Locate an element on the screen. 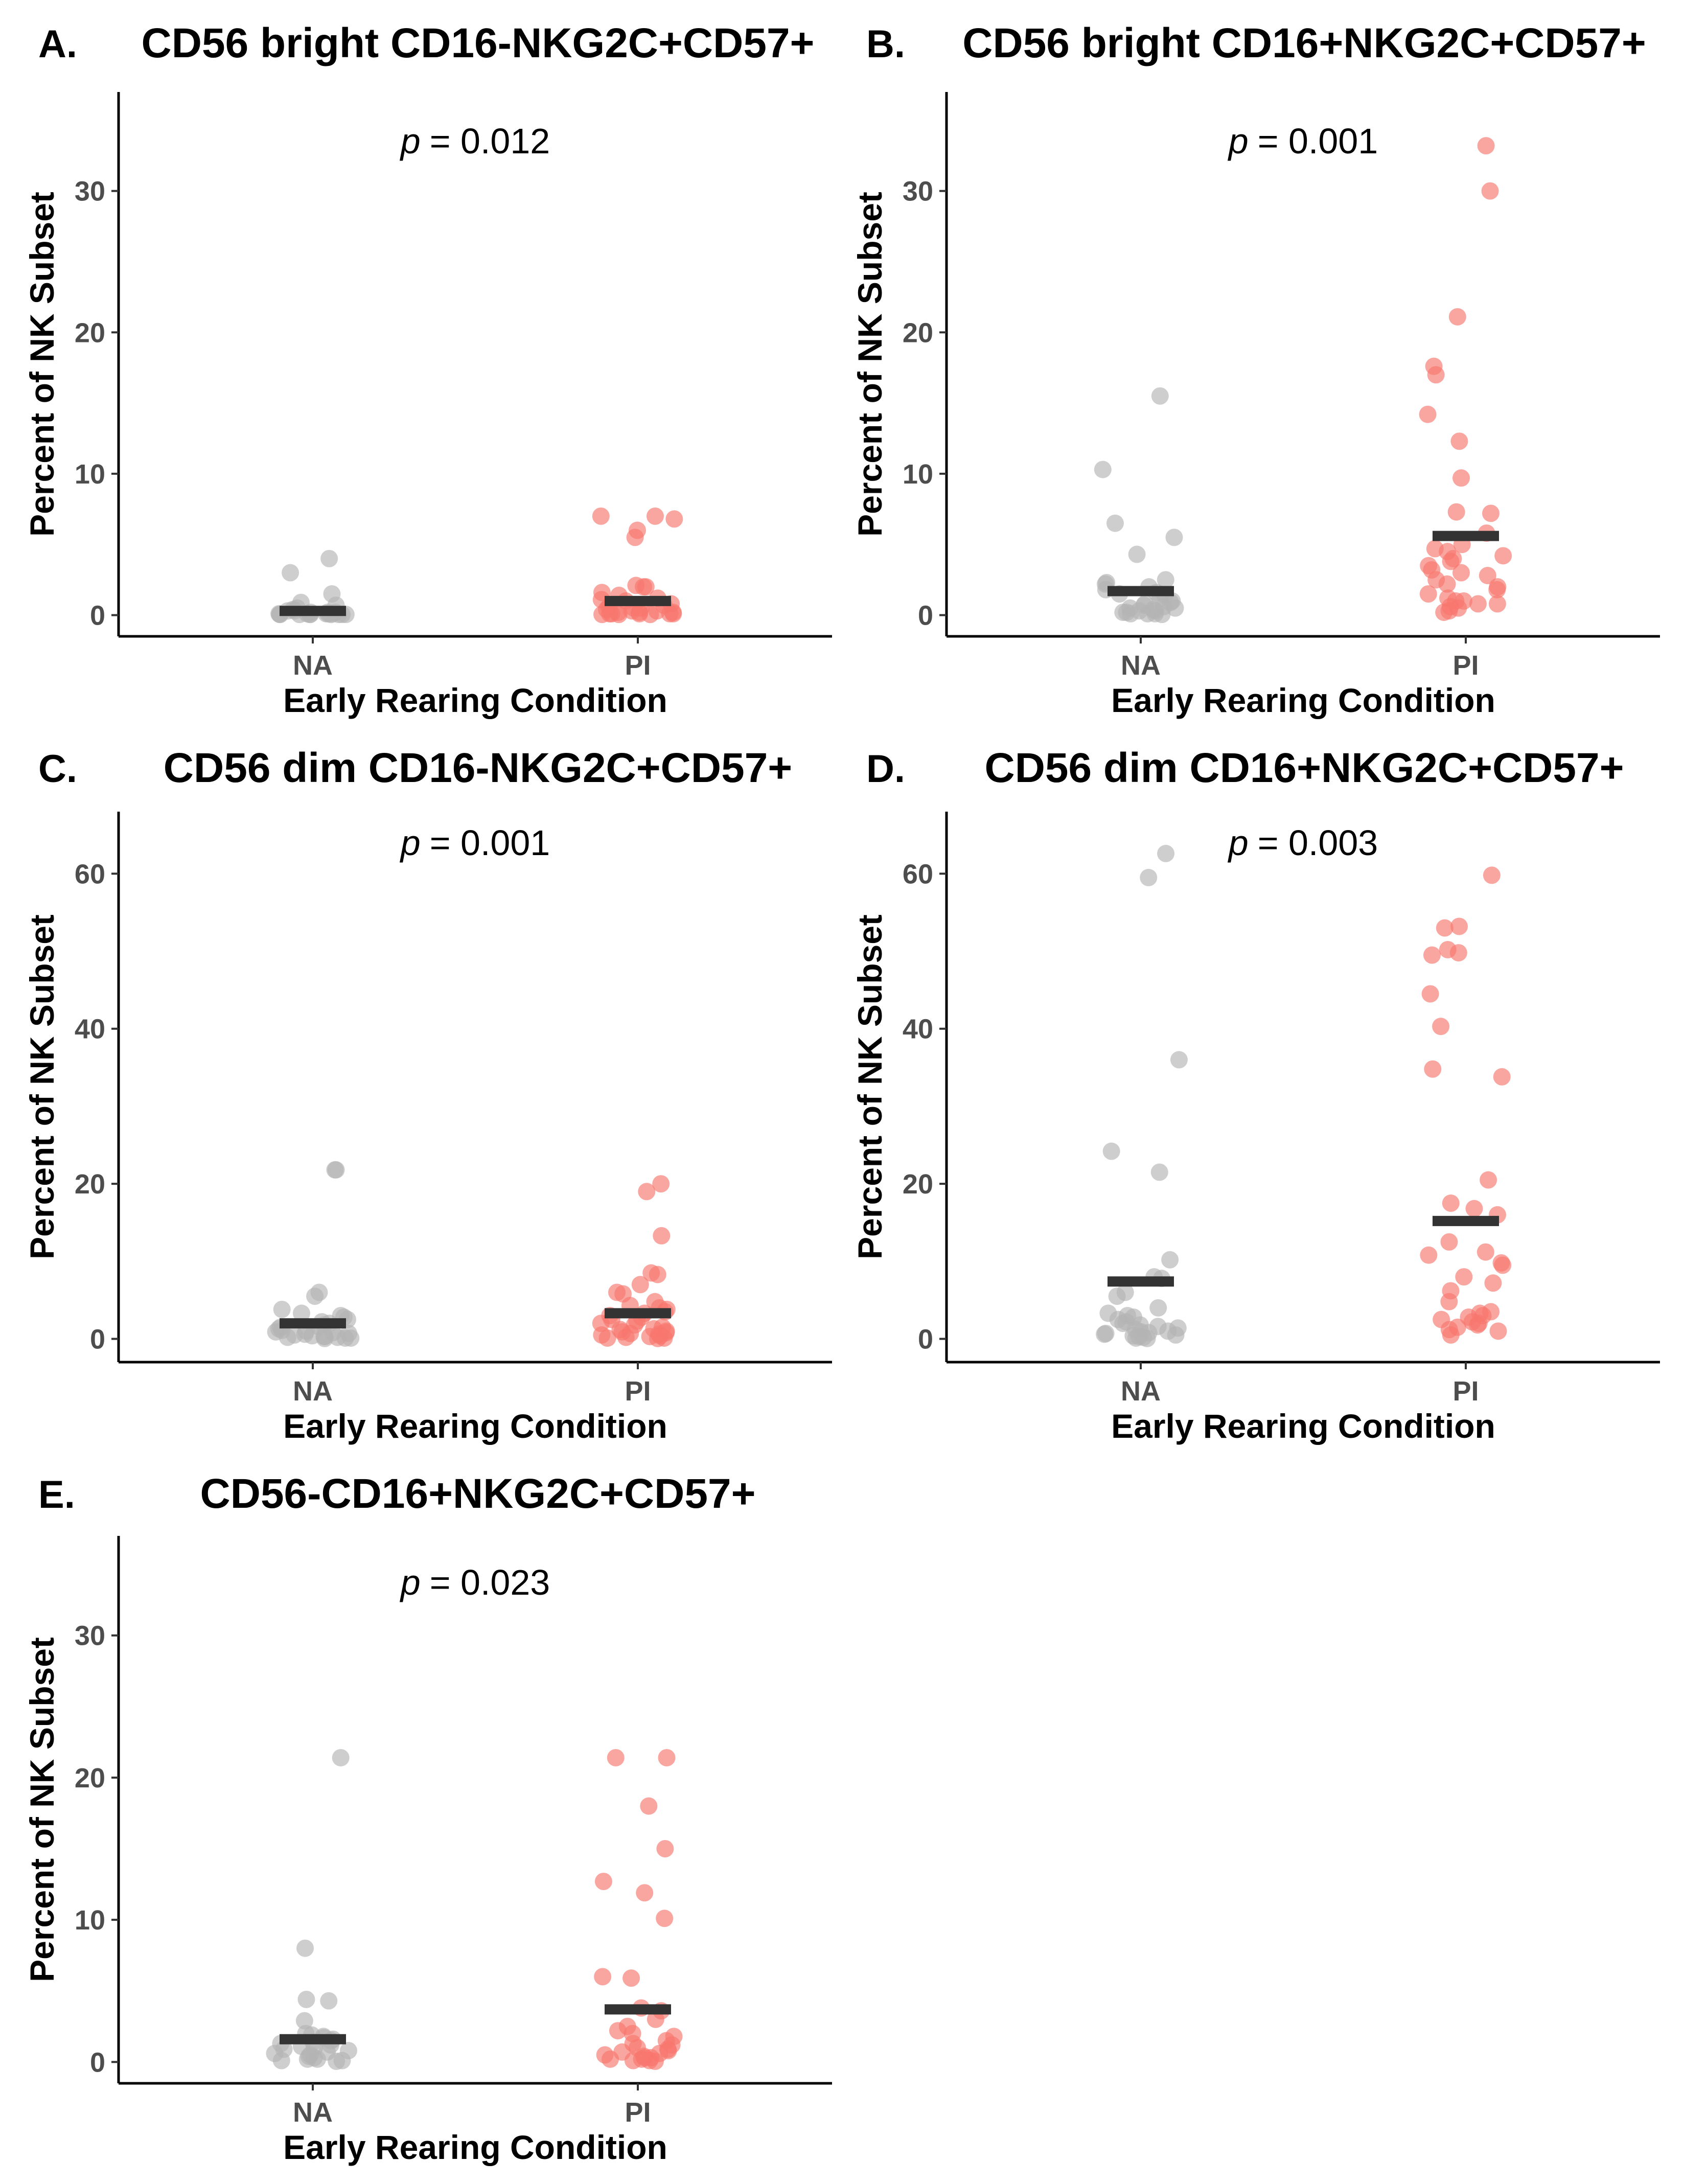 This screenshot has width=1684, height=2184. panel-letter: D. is located at coordinates (886, 769).